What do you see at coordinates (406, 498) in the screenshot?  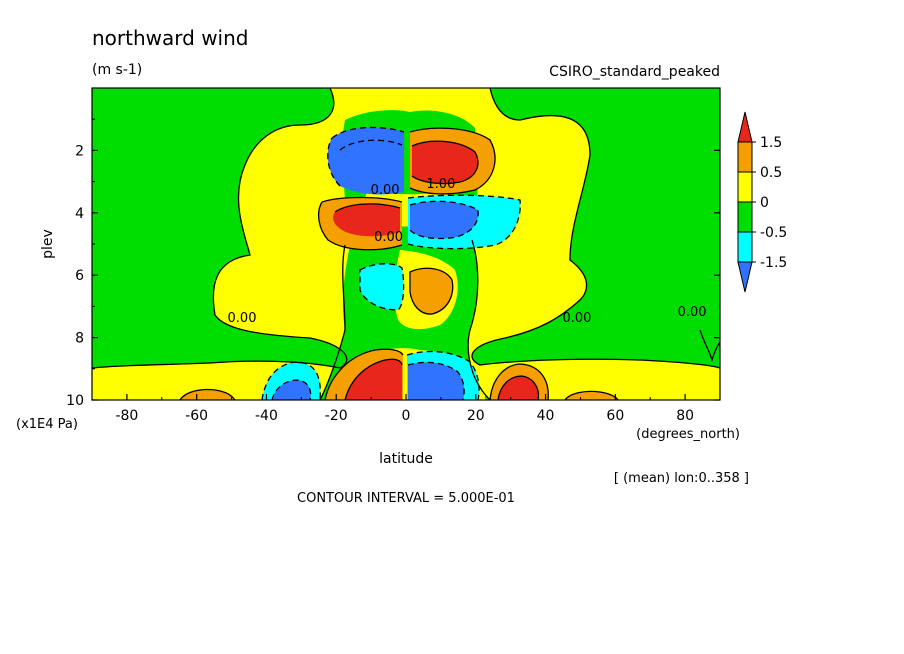 I see `contour-interval-note: CONTOUR INTERVAL = 5.000E-01` at bounding box center [406, 498].